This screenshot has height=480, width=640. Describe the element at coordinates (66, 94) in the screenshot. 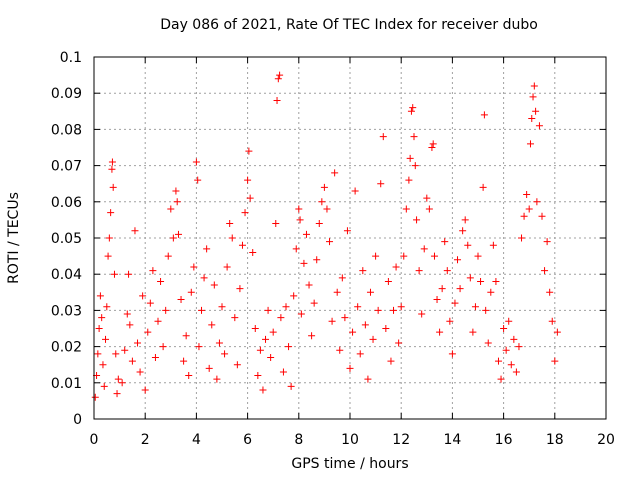

I see `y-tick-label: 0.09` at that location.